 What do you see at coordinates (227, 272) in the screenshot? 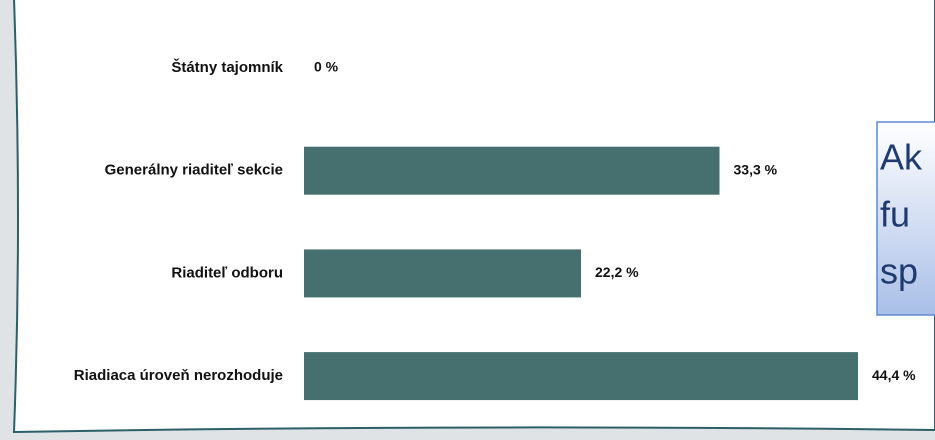
I see `category-label: Riaditeľ odboru` at bounding box center [227, 272].